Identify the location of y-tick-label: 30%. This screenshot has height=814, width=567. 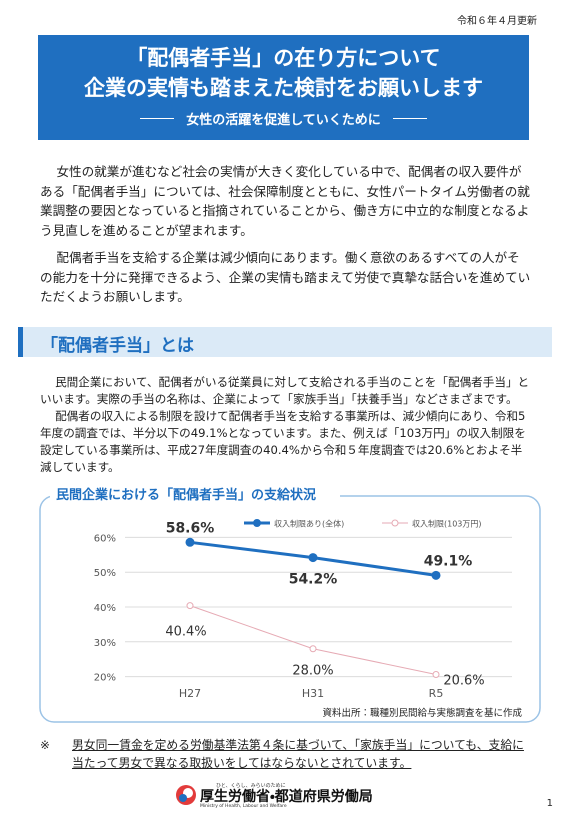
(105, 643).